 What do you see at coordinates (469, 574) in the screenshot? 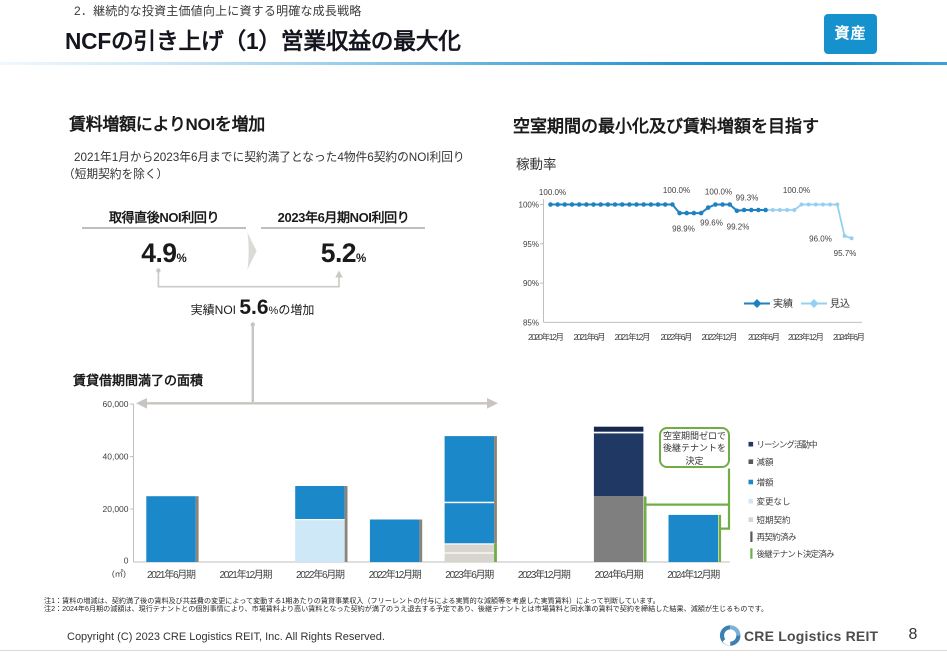
I see `svg-text: 2023年6月期` at bounding box center [469, 574].